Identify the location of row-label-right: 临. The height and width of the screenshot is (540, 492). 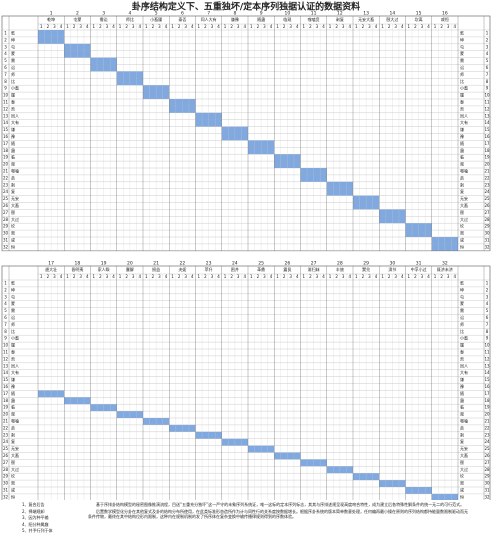
(462, 407).